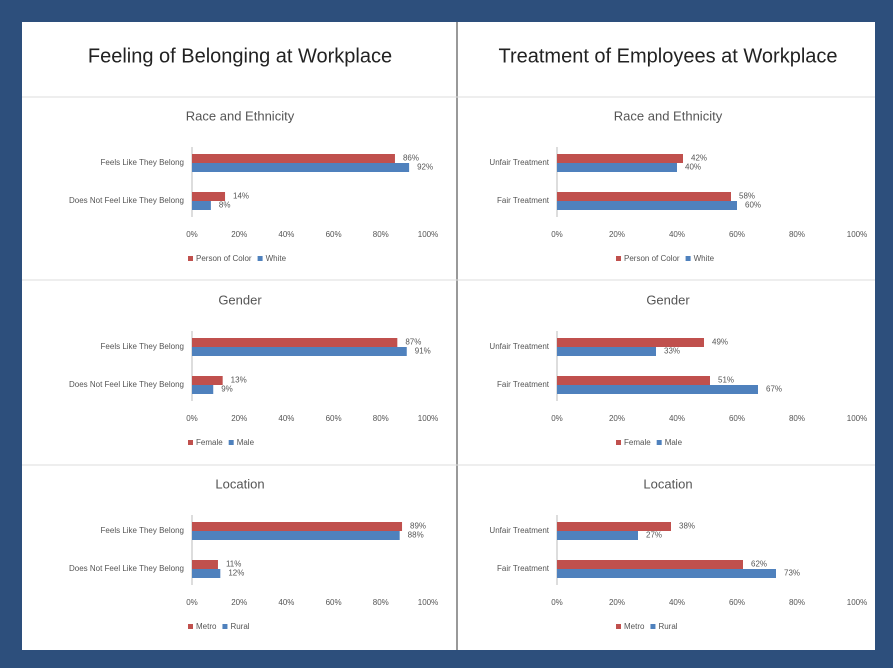  What do you see at coordinates (411, 158) in the screenshot?
I see `value-label: 86%` at bounding box center [411, 158].